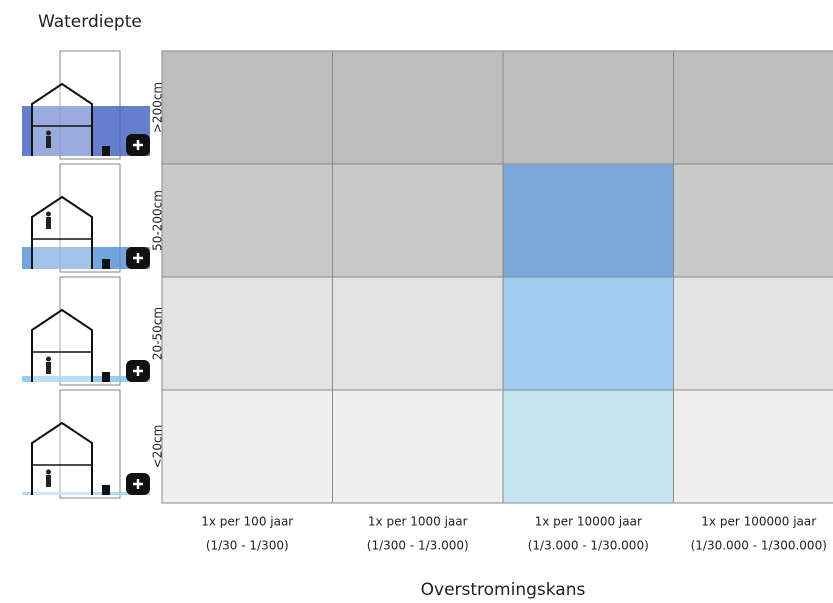 This screenshot has height=603, width=833. I want to click on x-axis-title: Overstromingskans, so click(503, 590).